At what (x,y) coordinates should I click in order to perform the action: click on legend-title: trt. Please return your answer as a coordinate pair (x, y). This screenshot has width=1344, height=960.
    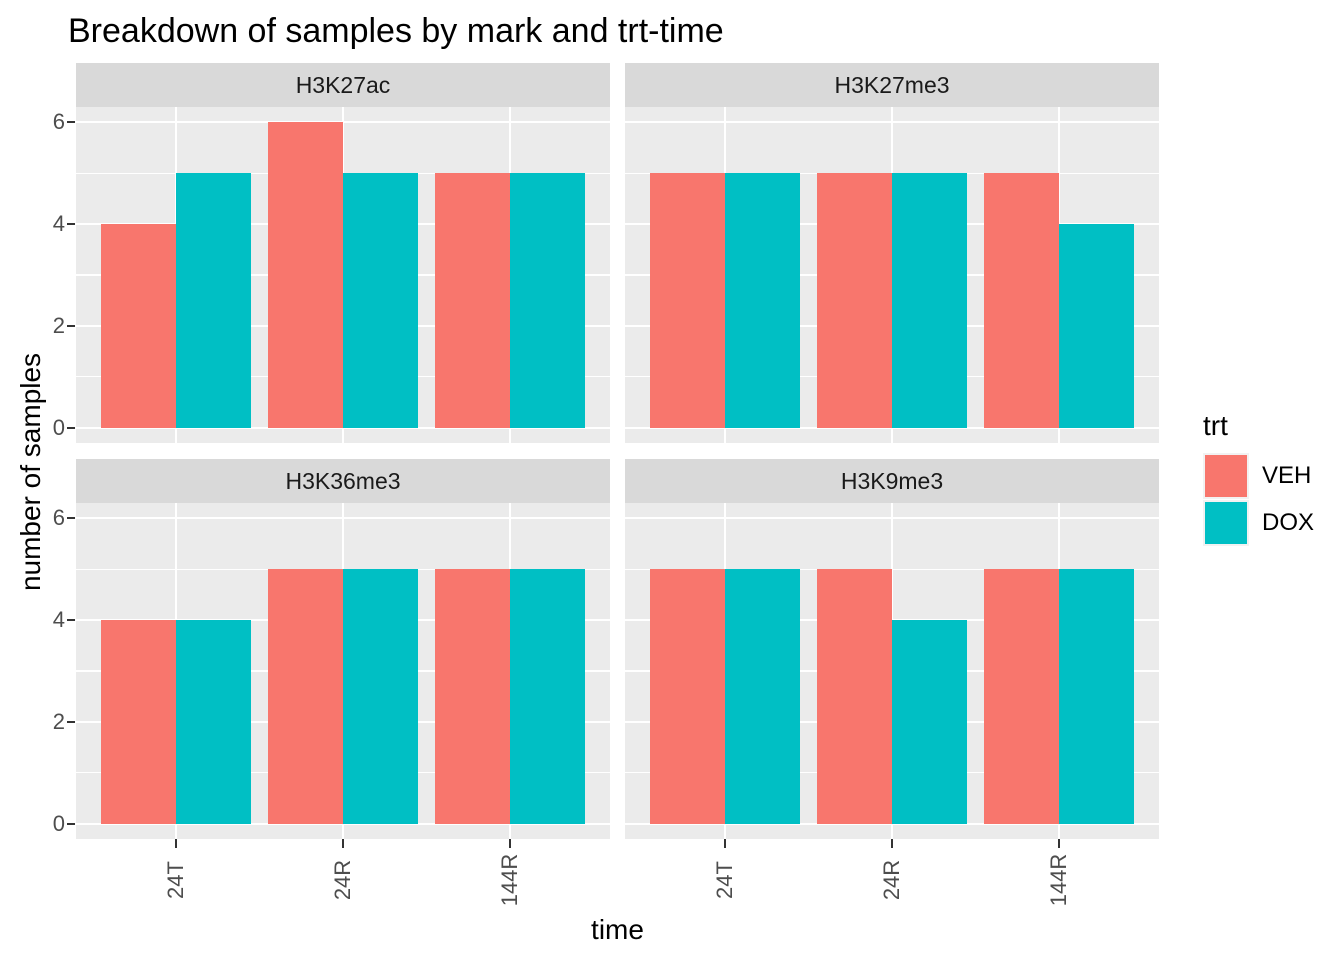
    Looking at the image, I should click on (1215, 425).